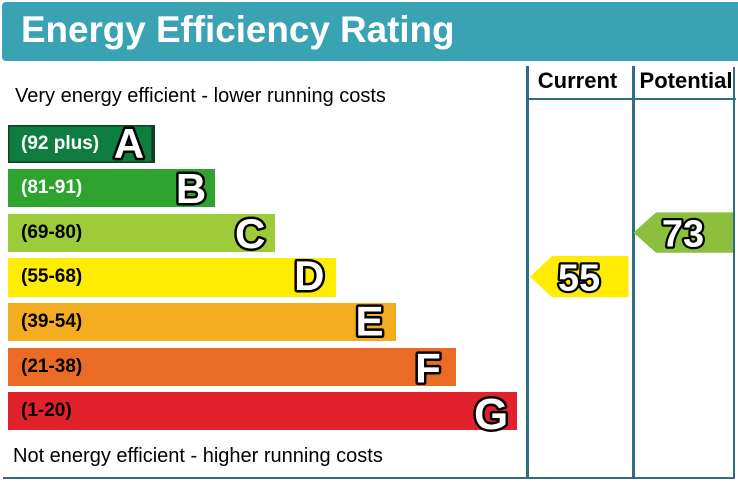 The image size is (738, 483). Describe the element at coordinates (370, 321) in the screenshot. I see `svg-text: E` at that location.